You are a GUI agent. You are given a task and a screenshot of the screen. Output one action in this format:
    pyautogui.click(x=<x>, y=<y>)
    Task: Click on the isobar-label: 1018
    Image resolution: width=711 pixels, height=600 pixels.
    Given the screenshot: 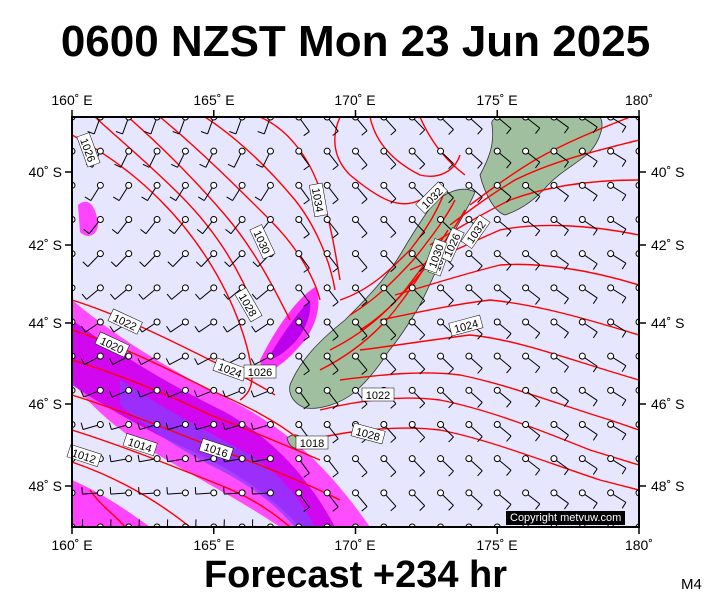 What is the action you would take?
    pyautogui.click(x=312, y=444)
    